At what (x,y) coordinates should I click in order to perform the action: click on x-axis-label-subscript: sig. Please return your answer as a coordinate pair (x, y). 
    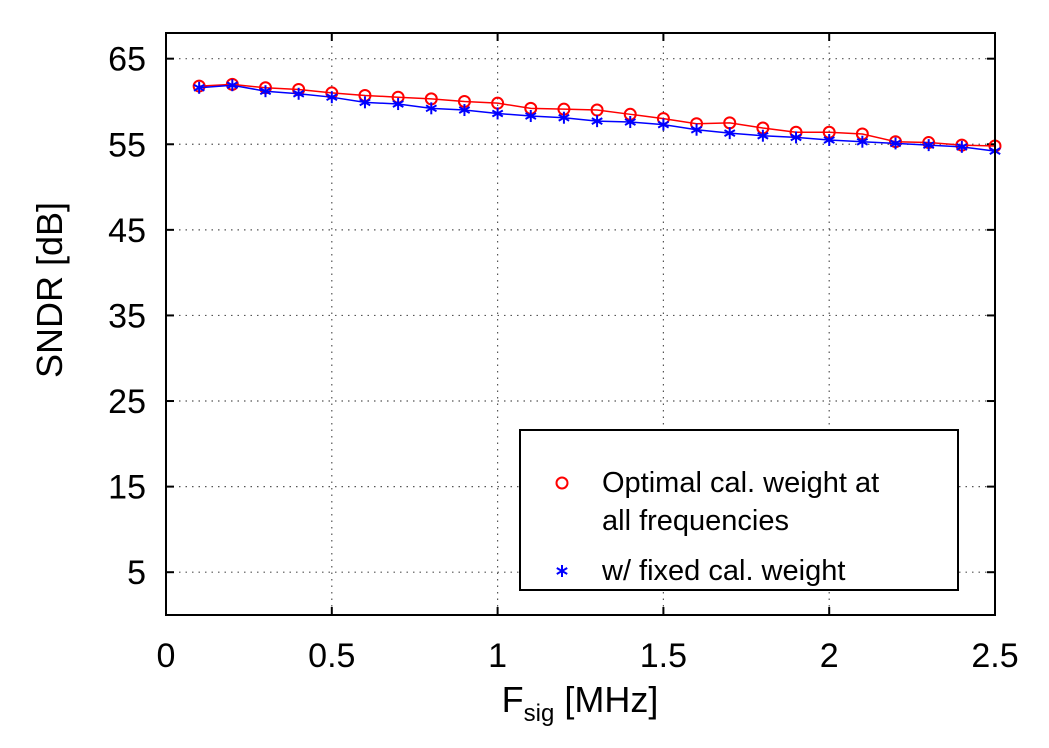
    Looking at the image, I should click on (539, 713).